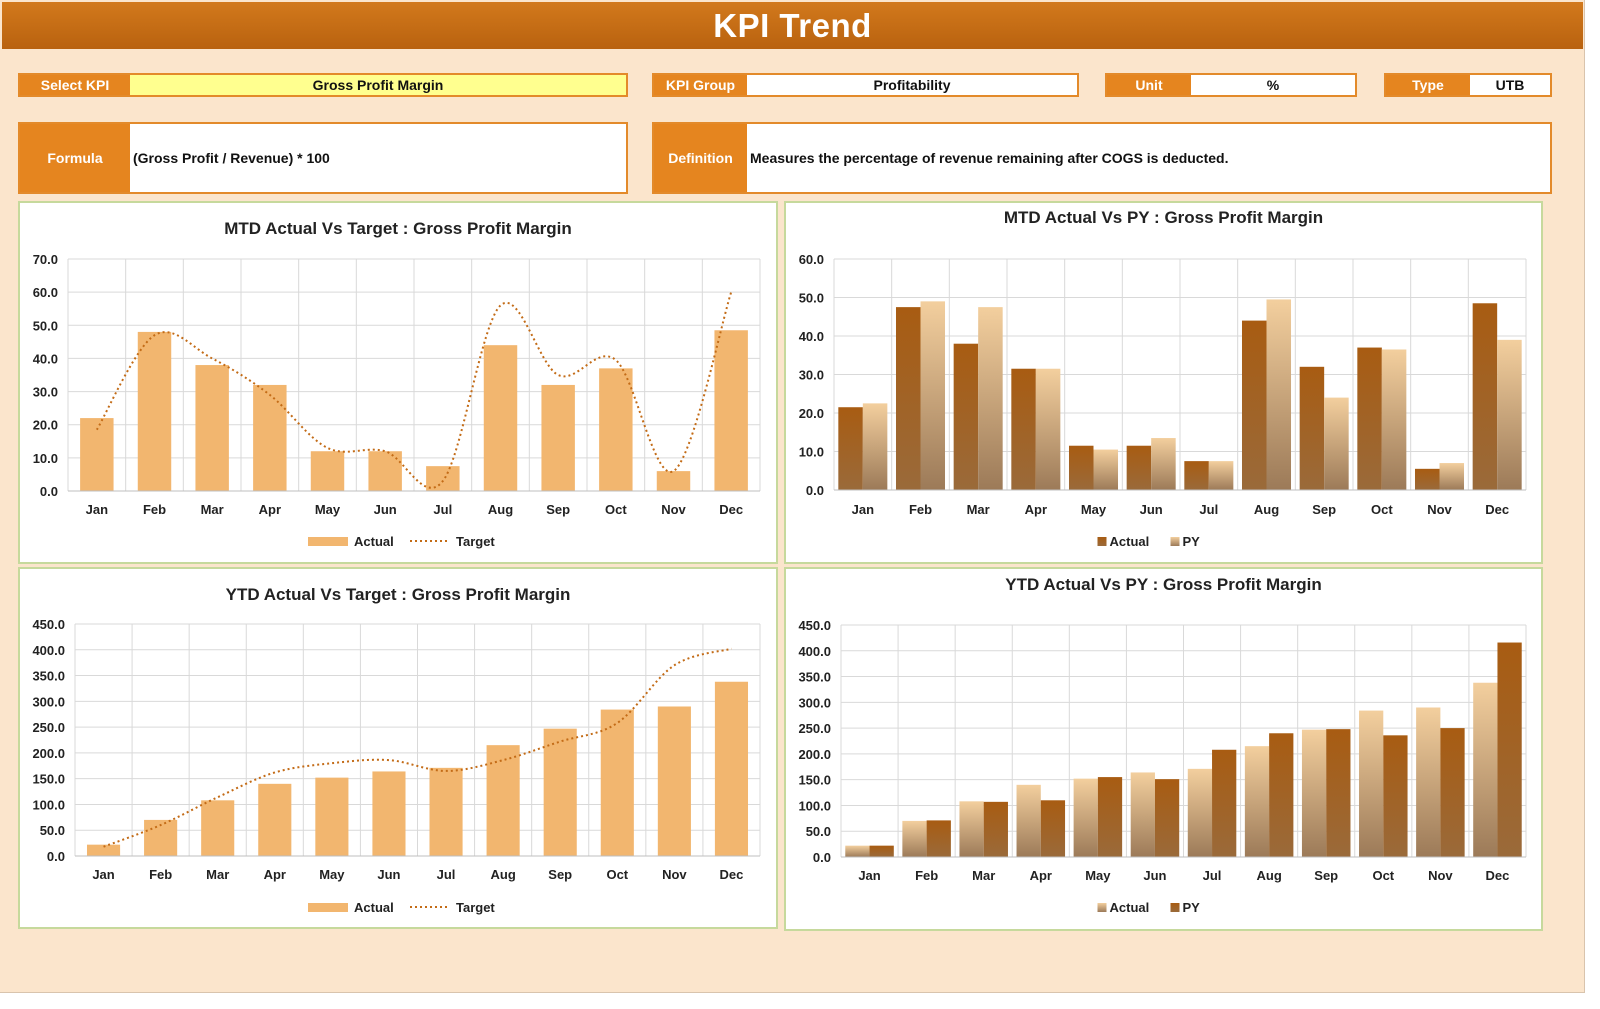  What do you see at coordinates (1192, 907) in the screenshot?
I see `legend-label: PY` at bounding box center [1192, 907].